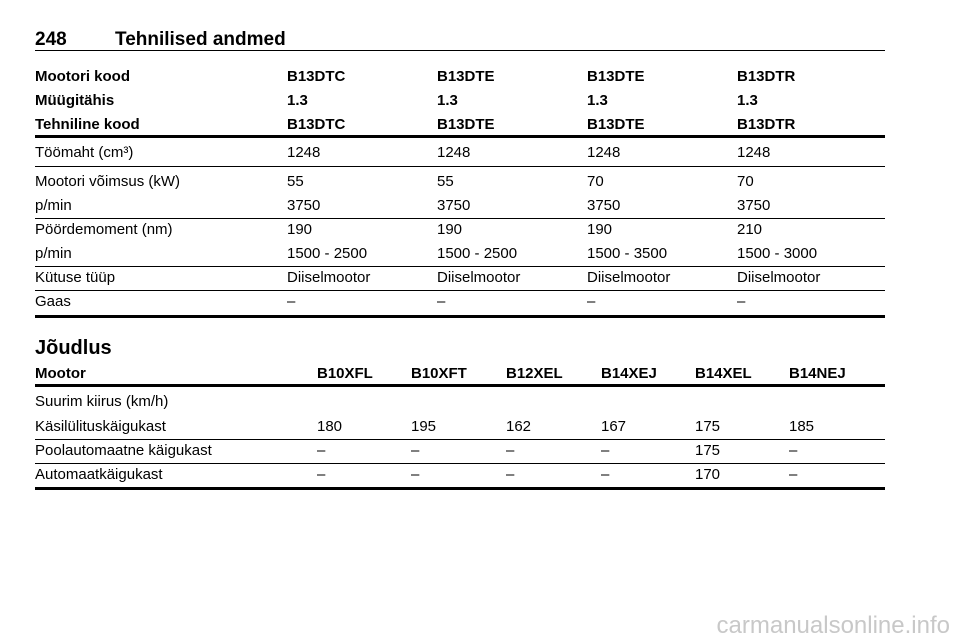 Image resolution: width=960 pixels, height=642 pixels. I want to click on table-cell: 1500 - 3000, so click(777, 253).